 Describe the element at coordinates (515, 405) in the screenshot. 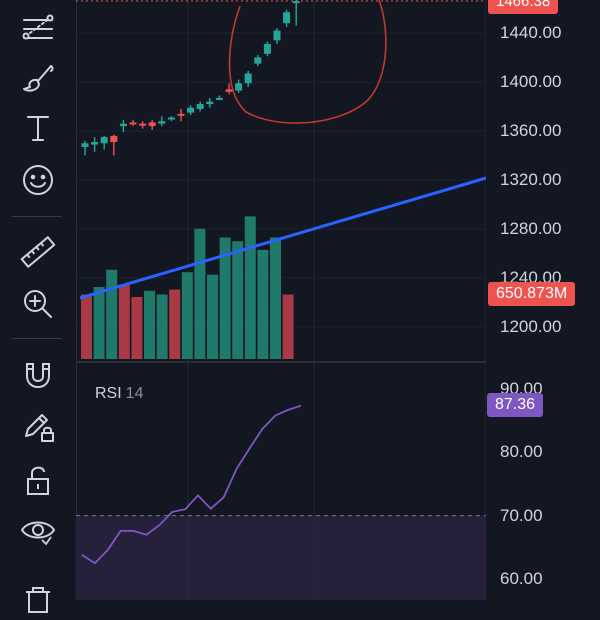

I see `rsi-value-tag: 87.36` at that location.